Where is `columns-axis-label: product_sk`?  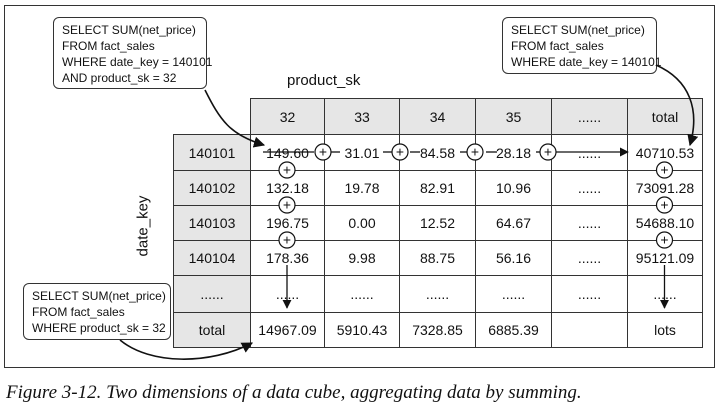 columns-axis-label: product_sk is located at coordinates (324, 80).